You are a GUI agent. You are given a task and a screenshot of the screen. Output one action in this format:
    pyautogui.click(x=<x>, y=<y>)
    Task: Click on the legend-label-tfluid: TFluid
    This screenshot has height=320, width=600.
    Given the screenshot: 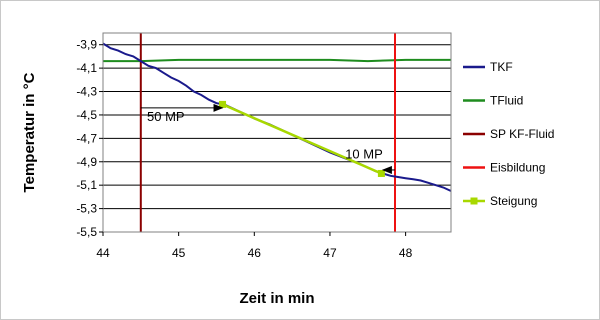 What is the action you would take?
    pyautogui.click(x=506, y=101)
    